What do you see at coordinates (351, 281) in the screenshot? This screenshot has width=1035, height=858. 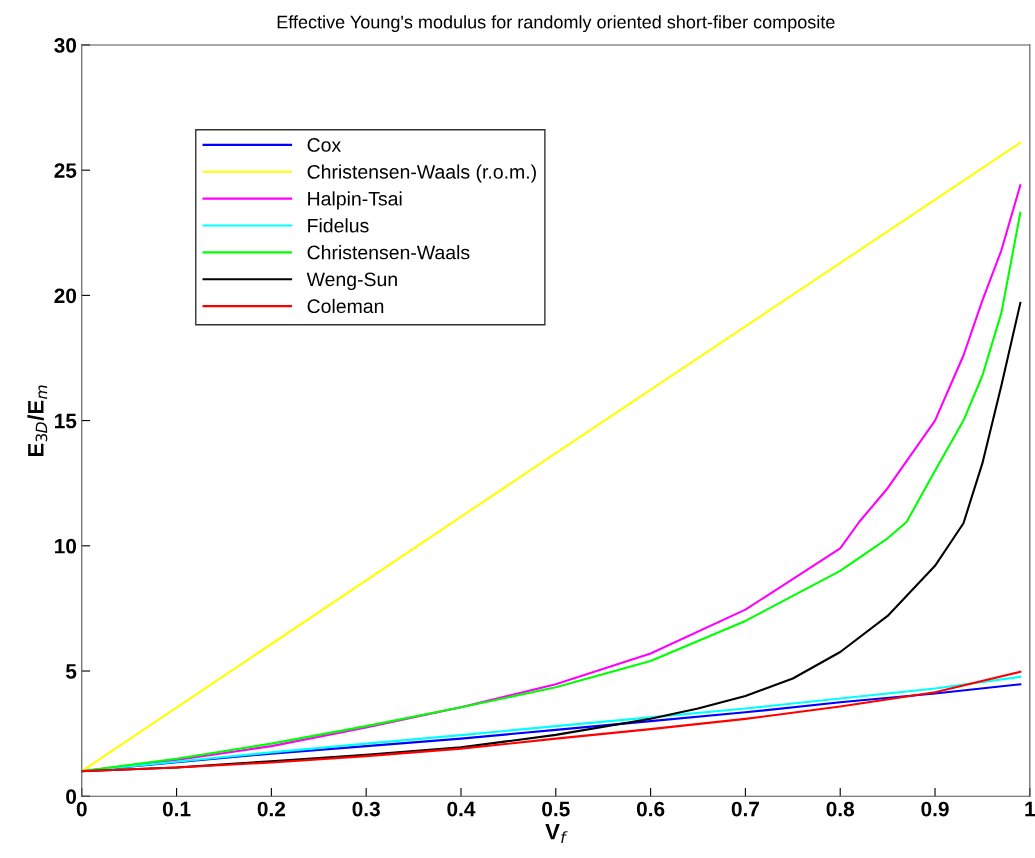 I see `legend-label: Weng-Sun` at bounding box center [351, 281].